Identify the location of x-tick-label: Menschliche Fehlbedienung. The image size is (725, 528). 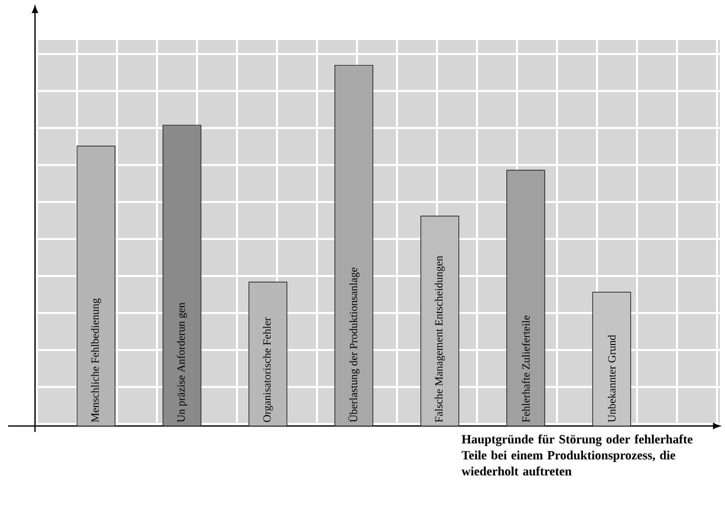
(96, 360).